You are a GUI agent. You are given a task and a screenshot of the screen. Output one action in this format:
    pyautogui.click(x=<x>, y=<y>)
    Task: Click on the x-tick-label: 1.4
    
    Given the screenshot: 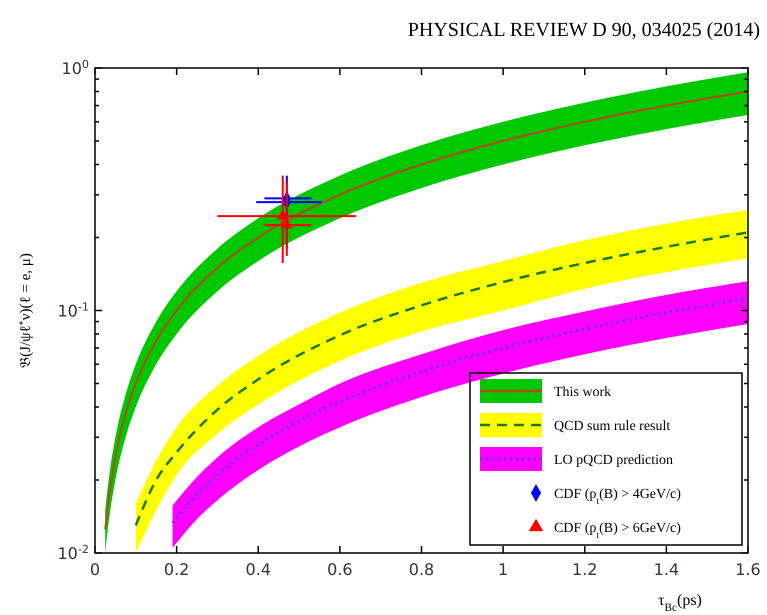 What is the action you would take?
    pyautogui.click(x=667, y=569)
    